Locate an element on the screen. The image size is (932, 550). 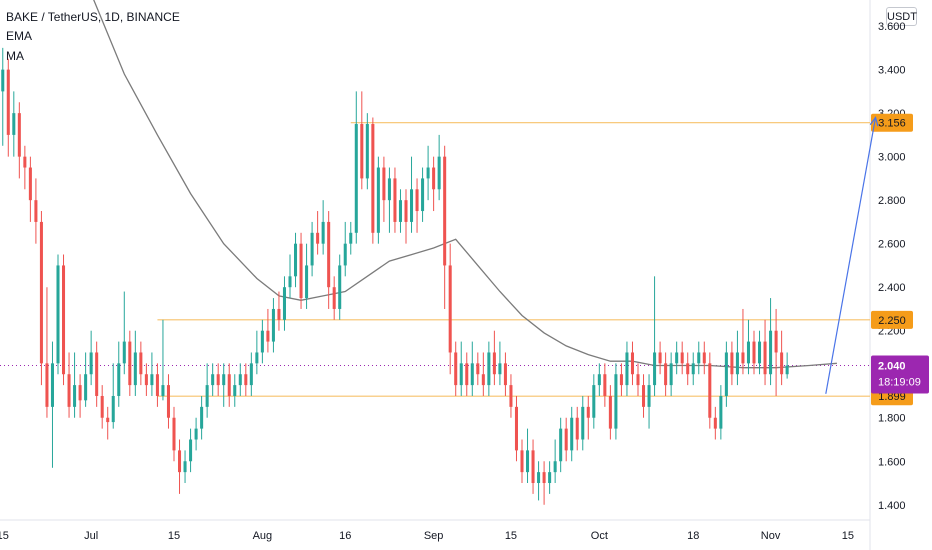
x-tick-label: 18 is located at coordinates (693, 536).